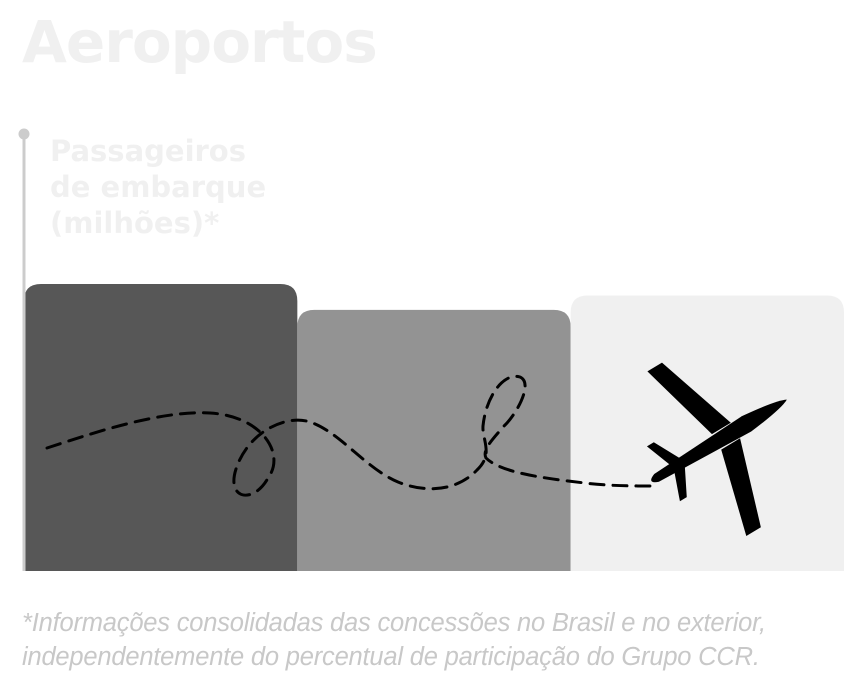 The image size is (853, 681). I want to click on dashed-flight-path, so click(351, 435).